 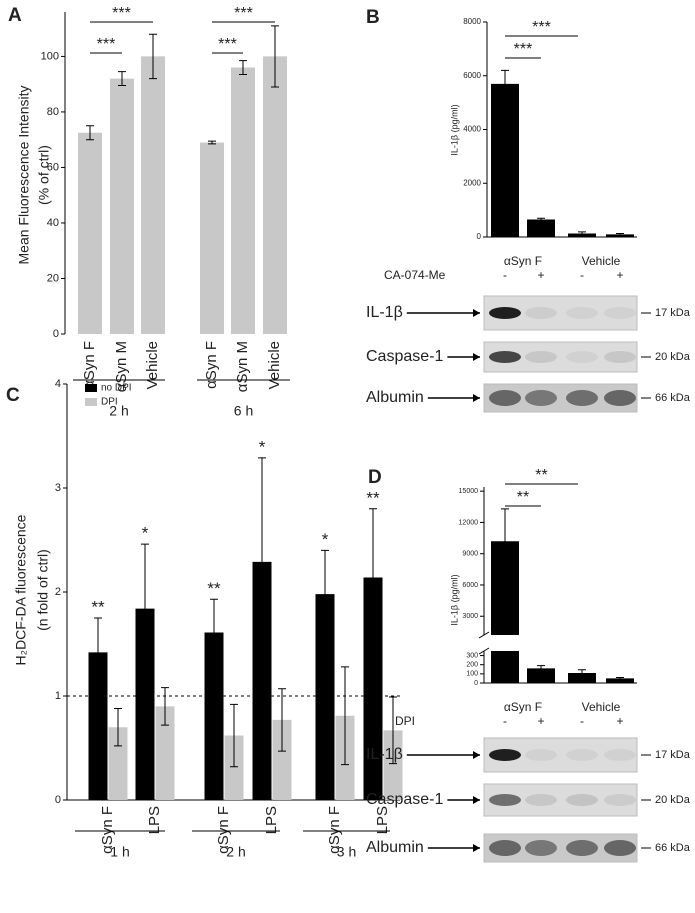 I want to click on y-tick-label: 300, so click(x=472, y=655).